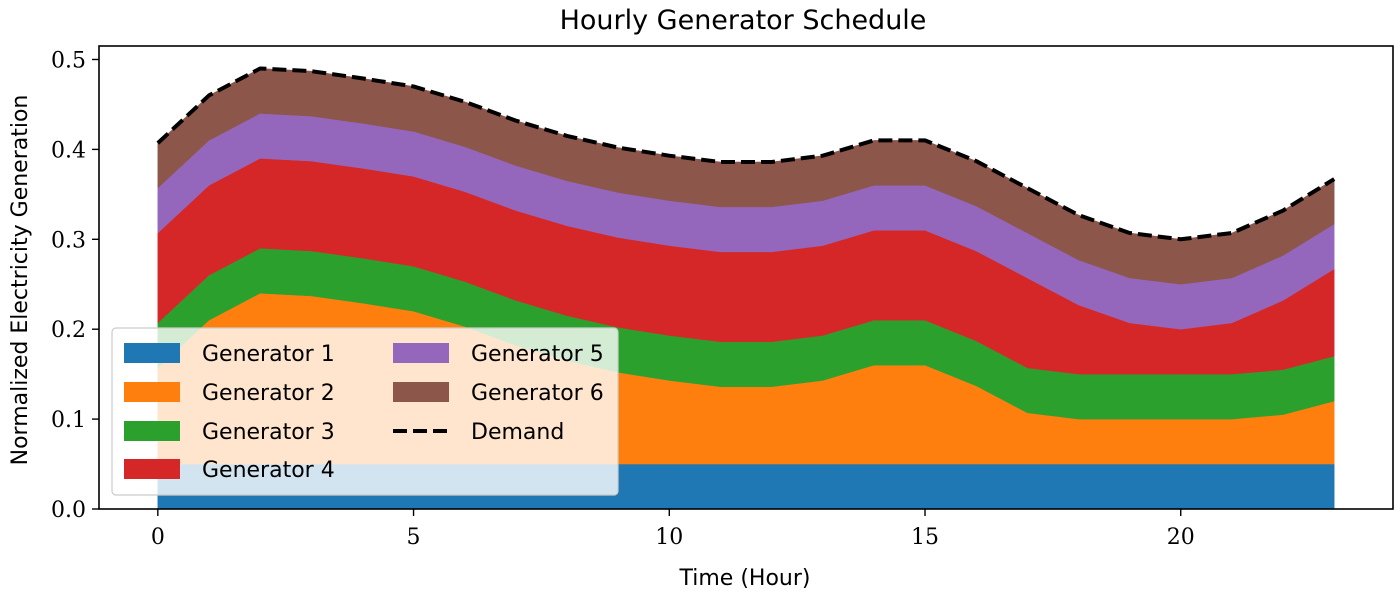  What do you see at coordinates (268, 354) in the screenshot?
I see `legend-label-generator-1: Generator 1` at bounding box center [268, 354].